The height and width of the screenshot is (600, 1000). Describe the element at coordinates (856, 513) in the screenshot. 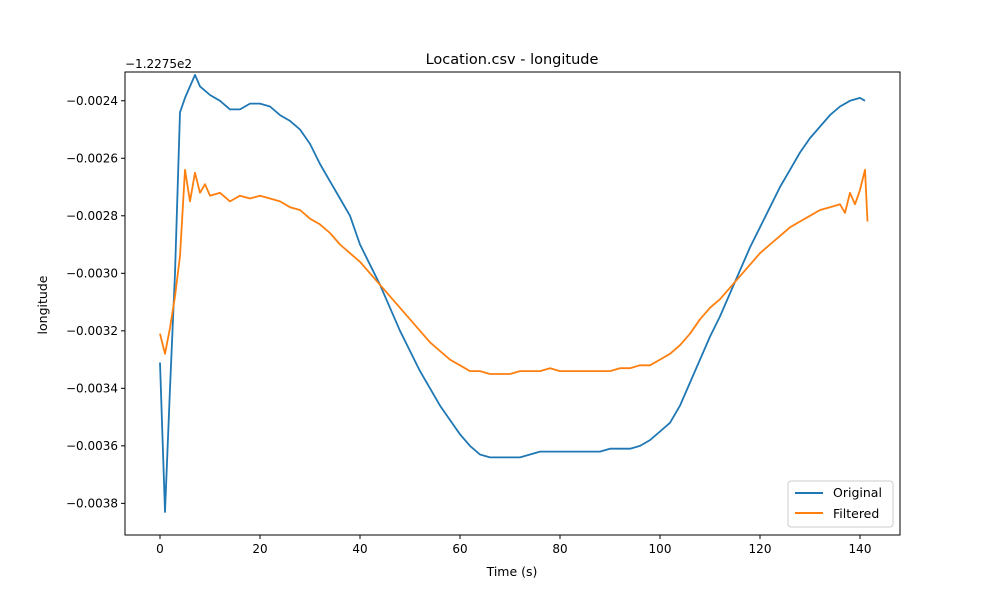

I see `legend-label-filtered: Filtered` at that location.